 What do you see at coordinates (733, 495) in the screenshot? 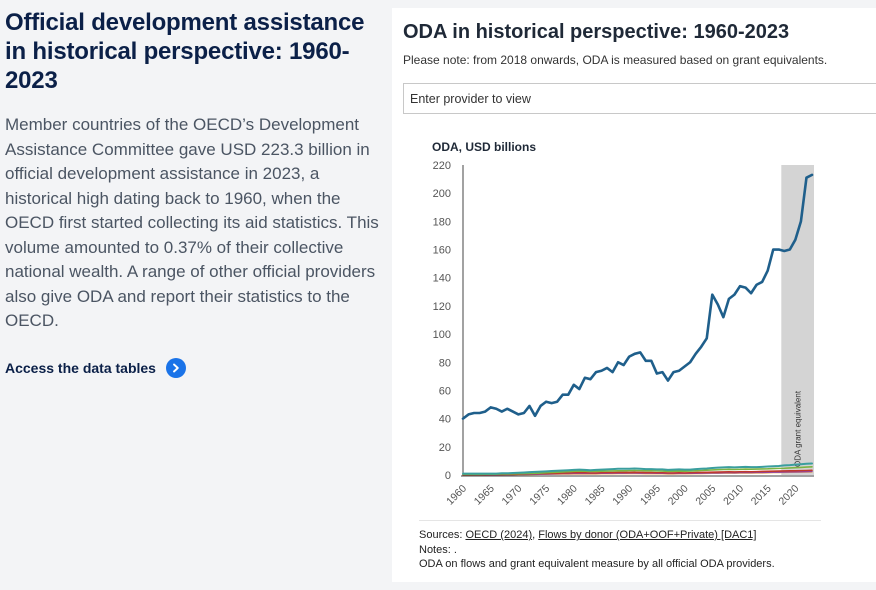
I see `x-tick-label: 2010` at bounding box center [733, 495].